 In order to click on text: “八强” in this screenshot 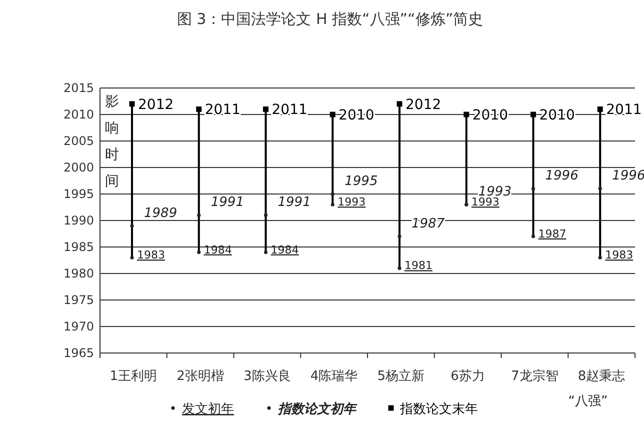, I will do `click(588, 401)`.